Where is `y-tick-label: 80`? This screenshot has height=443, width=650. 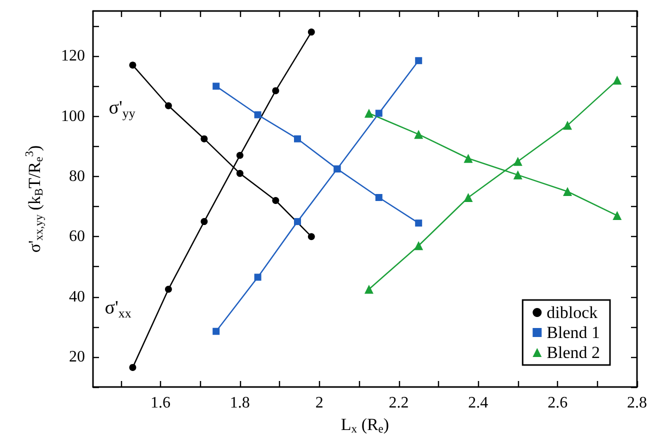 y-tick-label: 80 is located at coordinates (77, 176).